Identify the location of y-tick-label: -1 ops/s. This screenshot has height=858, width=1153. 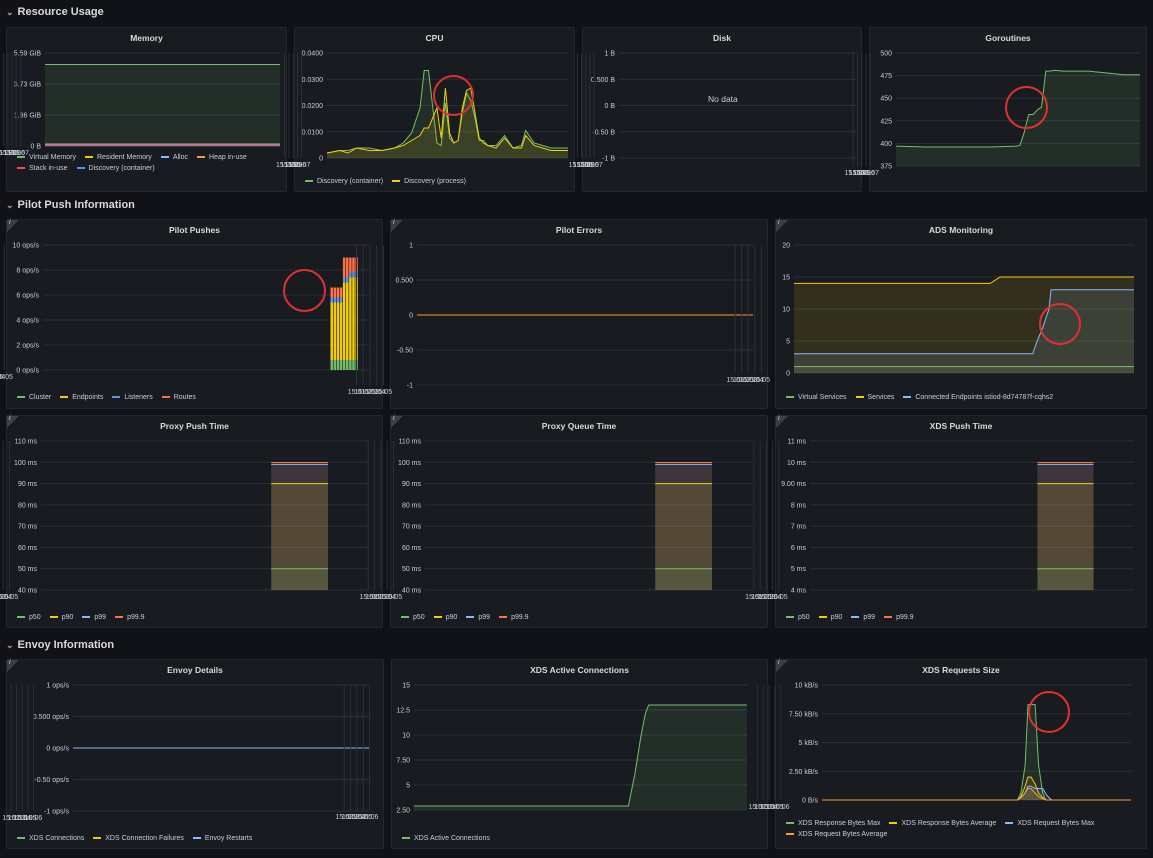
(56, 812).